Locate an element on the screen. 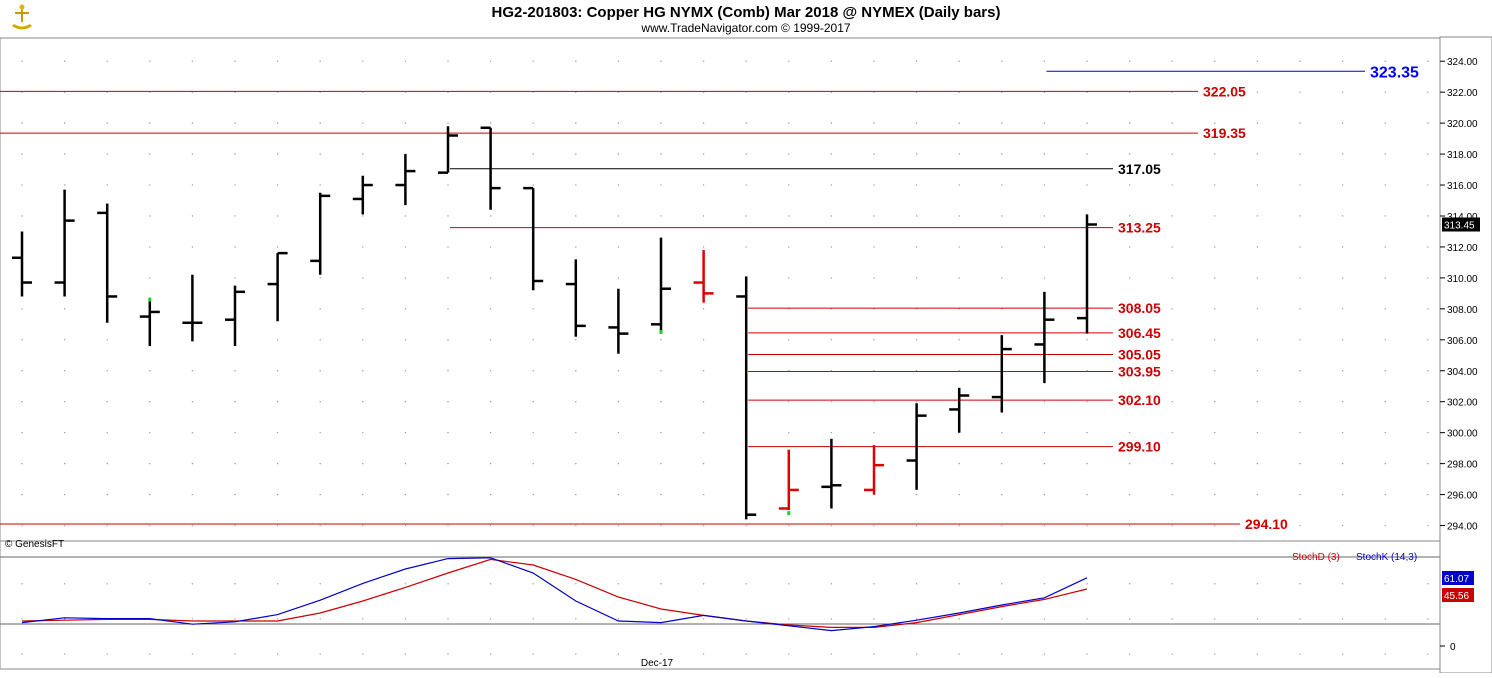  signal-marker is located at coordinates (150, 299).